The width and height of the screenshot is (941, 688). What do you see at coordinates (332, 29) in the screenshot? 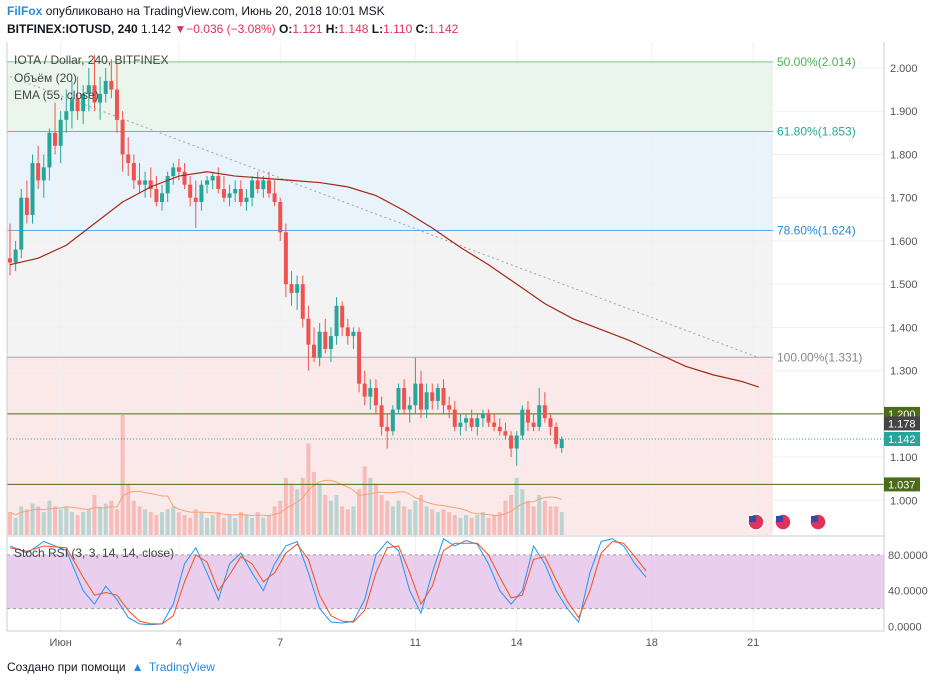
I see `high-label: H:` at bounding box center [332, 29].